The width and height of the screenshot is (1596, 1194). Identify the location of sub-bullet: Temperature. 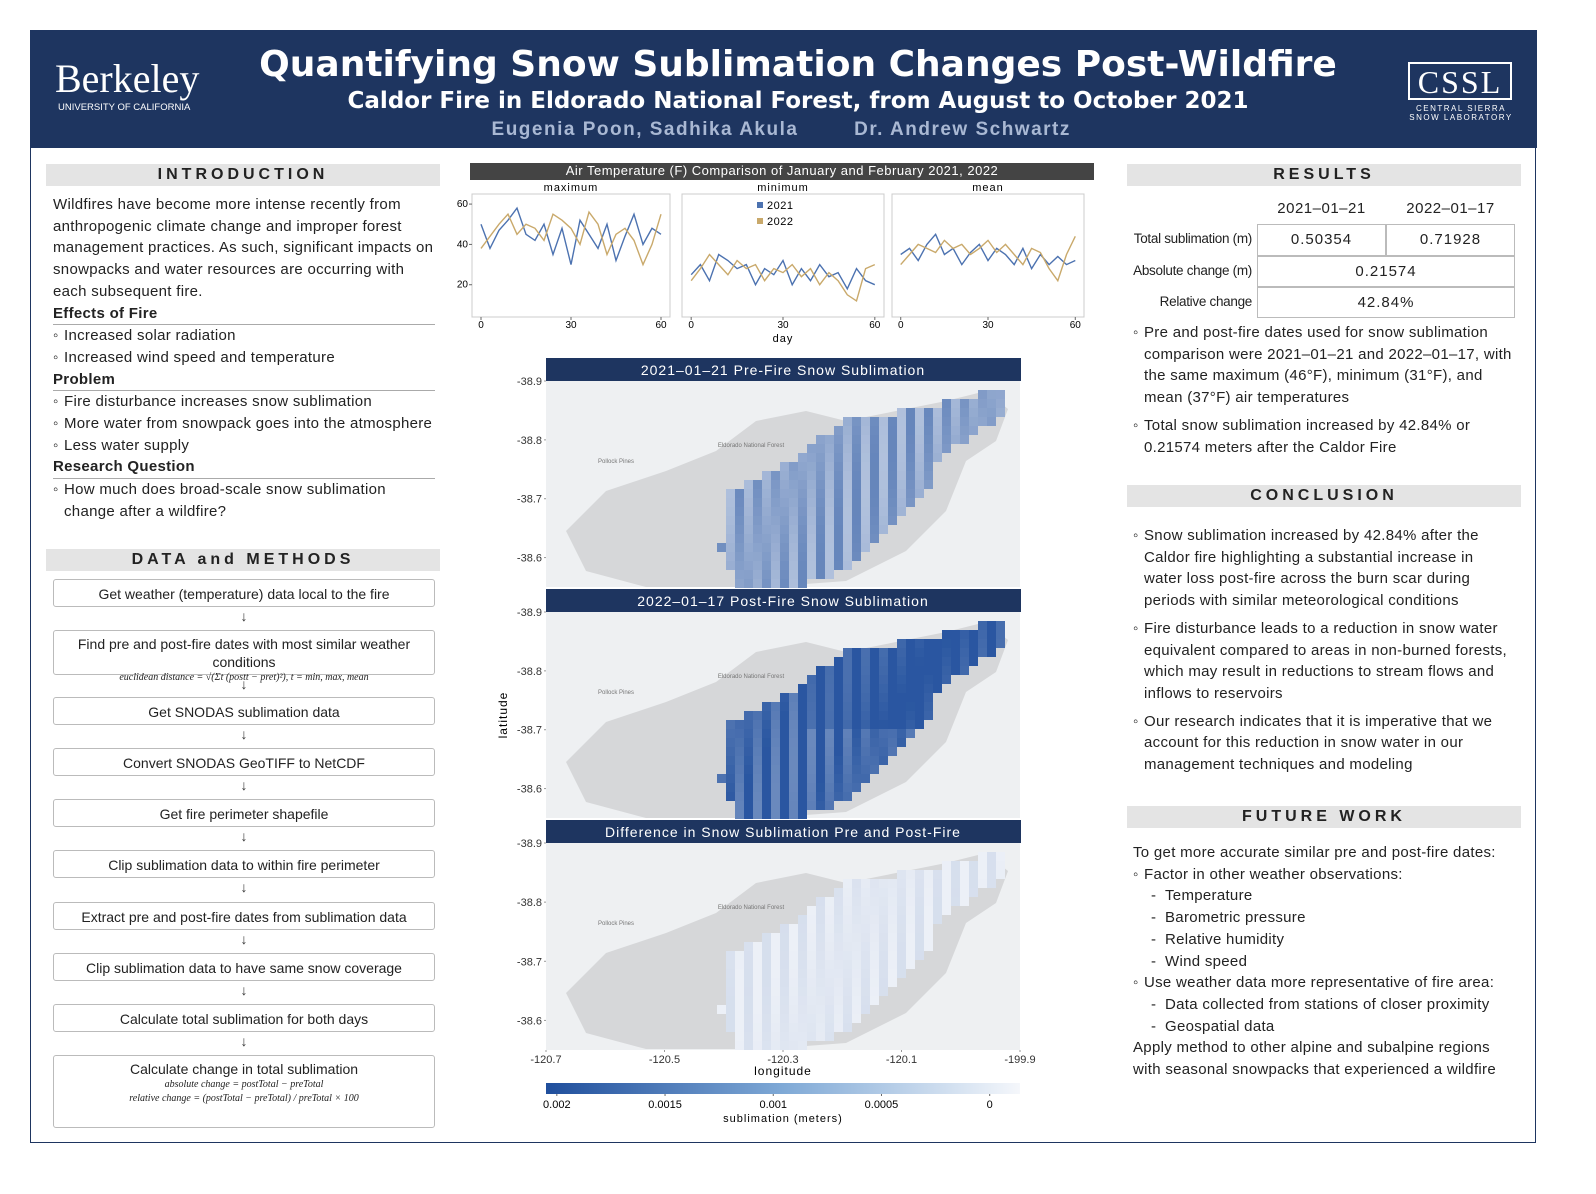
(1325, 896).